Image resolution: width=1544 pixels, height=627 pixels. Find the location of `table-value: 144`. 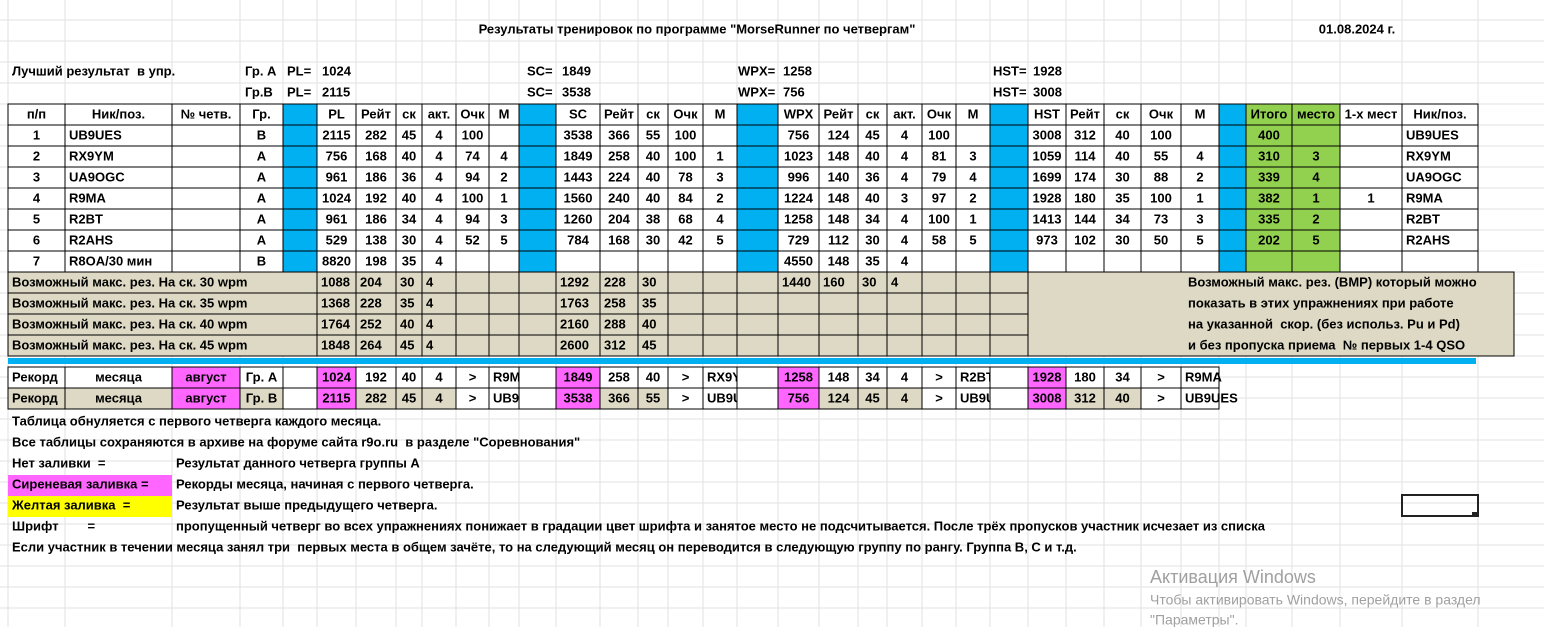

table-value: 144 is located at coordinates (1085, 218).